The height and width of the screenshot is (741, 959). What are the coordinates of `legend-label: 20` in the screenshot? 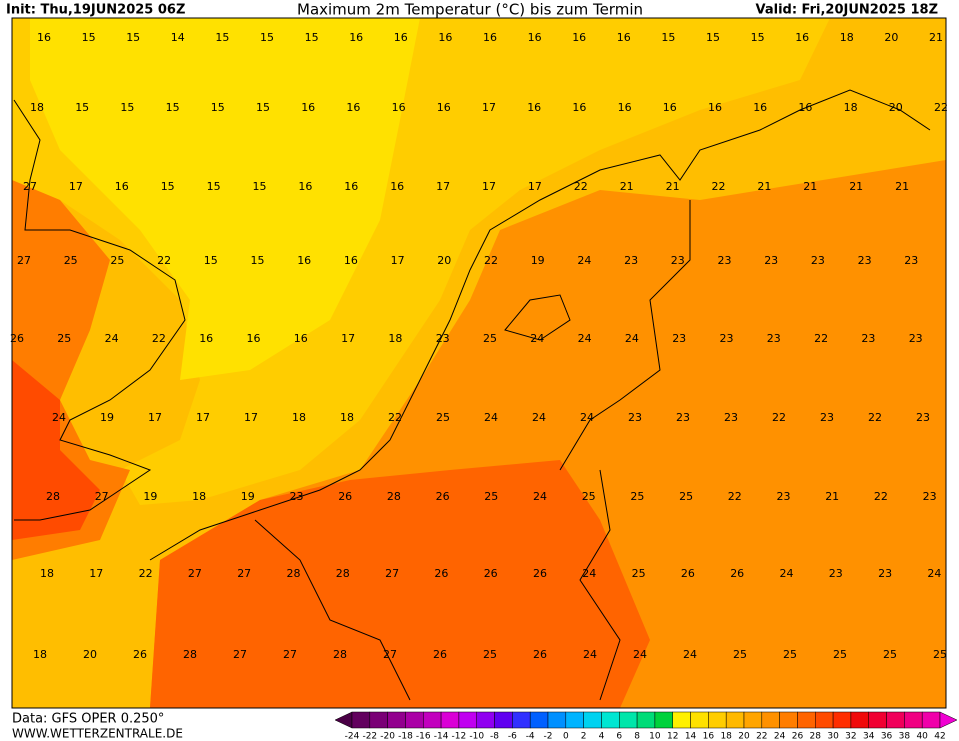 It's located at (744, 736).